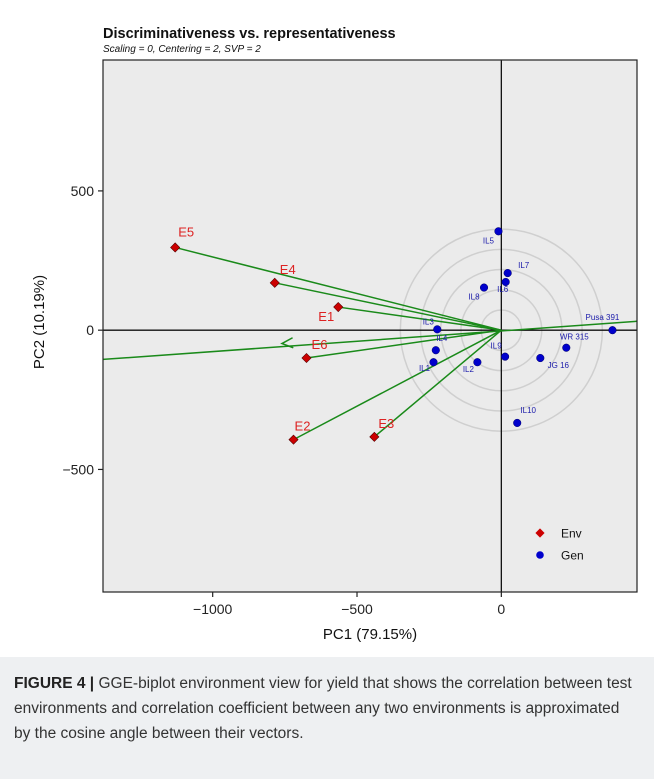 Image resolution: width=654 pixels, height=779 pixels. I want to click on legend-label-env: Env, so click(571, 534).